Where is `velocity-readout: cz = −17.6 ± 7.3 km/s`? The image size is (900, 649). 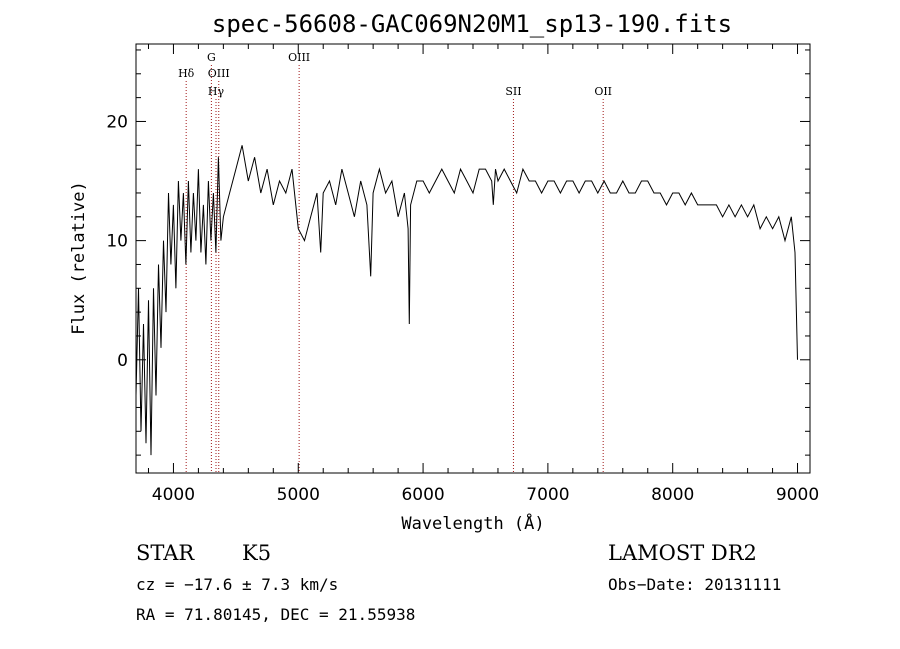 velocity-readout: cz = −17.6 ± 7.3 km/s is located at coordinates (237, 584).